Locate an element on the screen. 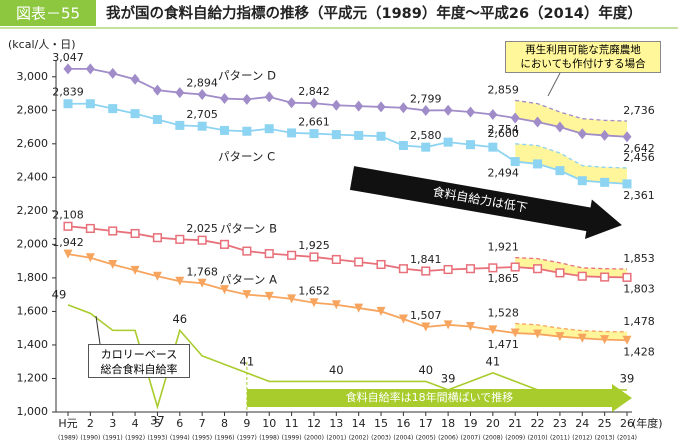 The image size is (678, 445). x-tick-year: (1996) is located at coordinates (225, 438).